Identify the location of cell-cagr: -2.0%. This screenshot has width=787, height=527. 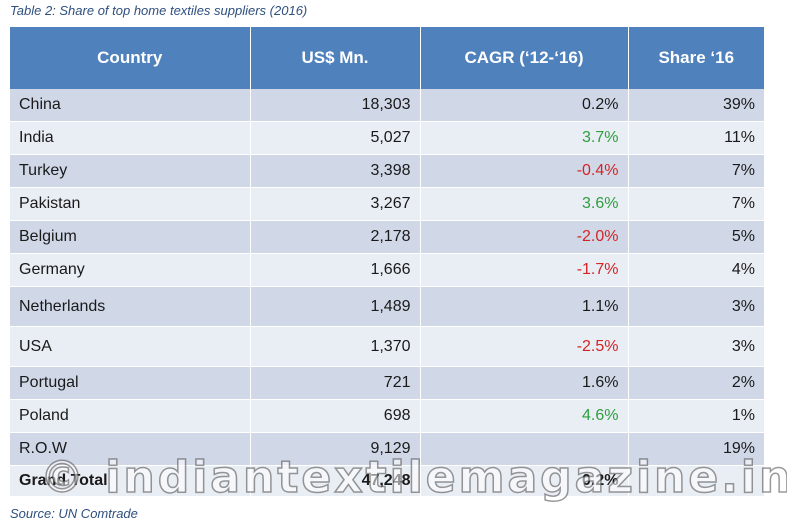
(524, 237).